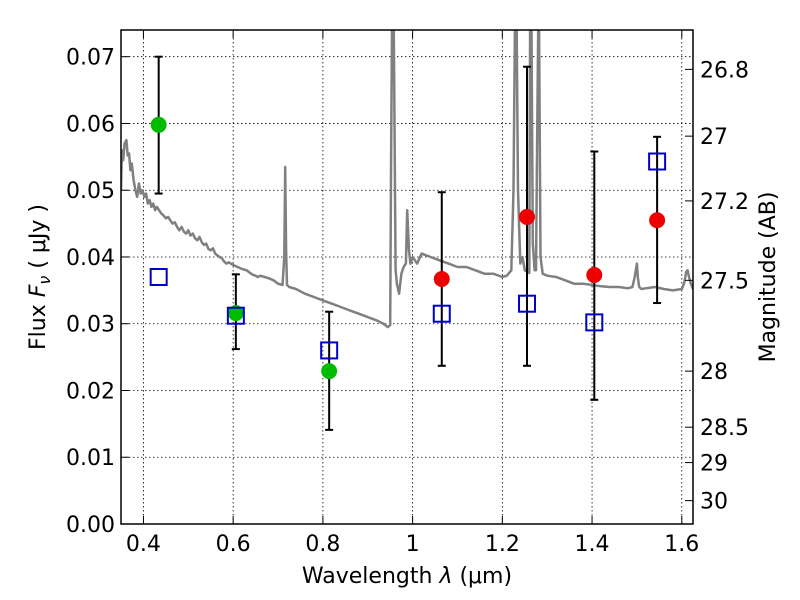 The image size is (800, 600). Describe the element at coordinates (90, 458) in the screenshot. I see `y-tick-label: 0.01` at that location.